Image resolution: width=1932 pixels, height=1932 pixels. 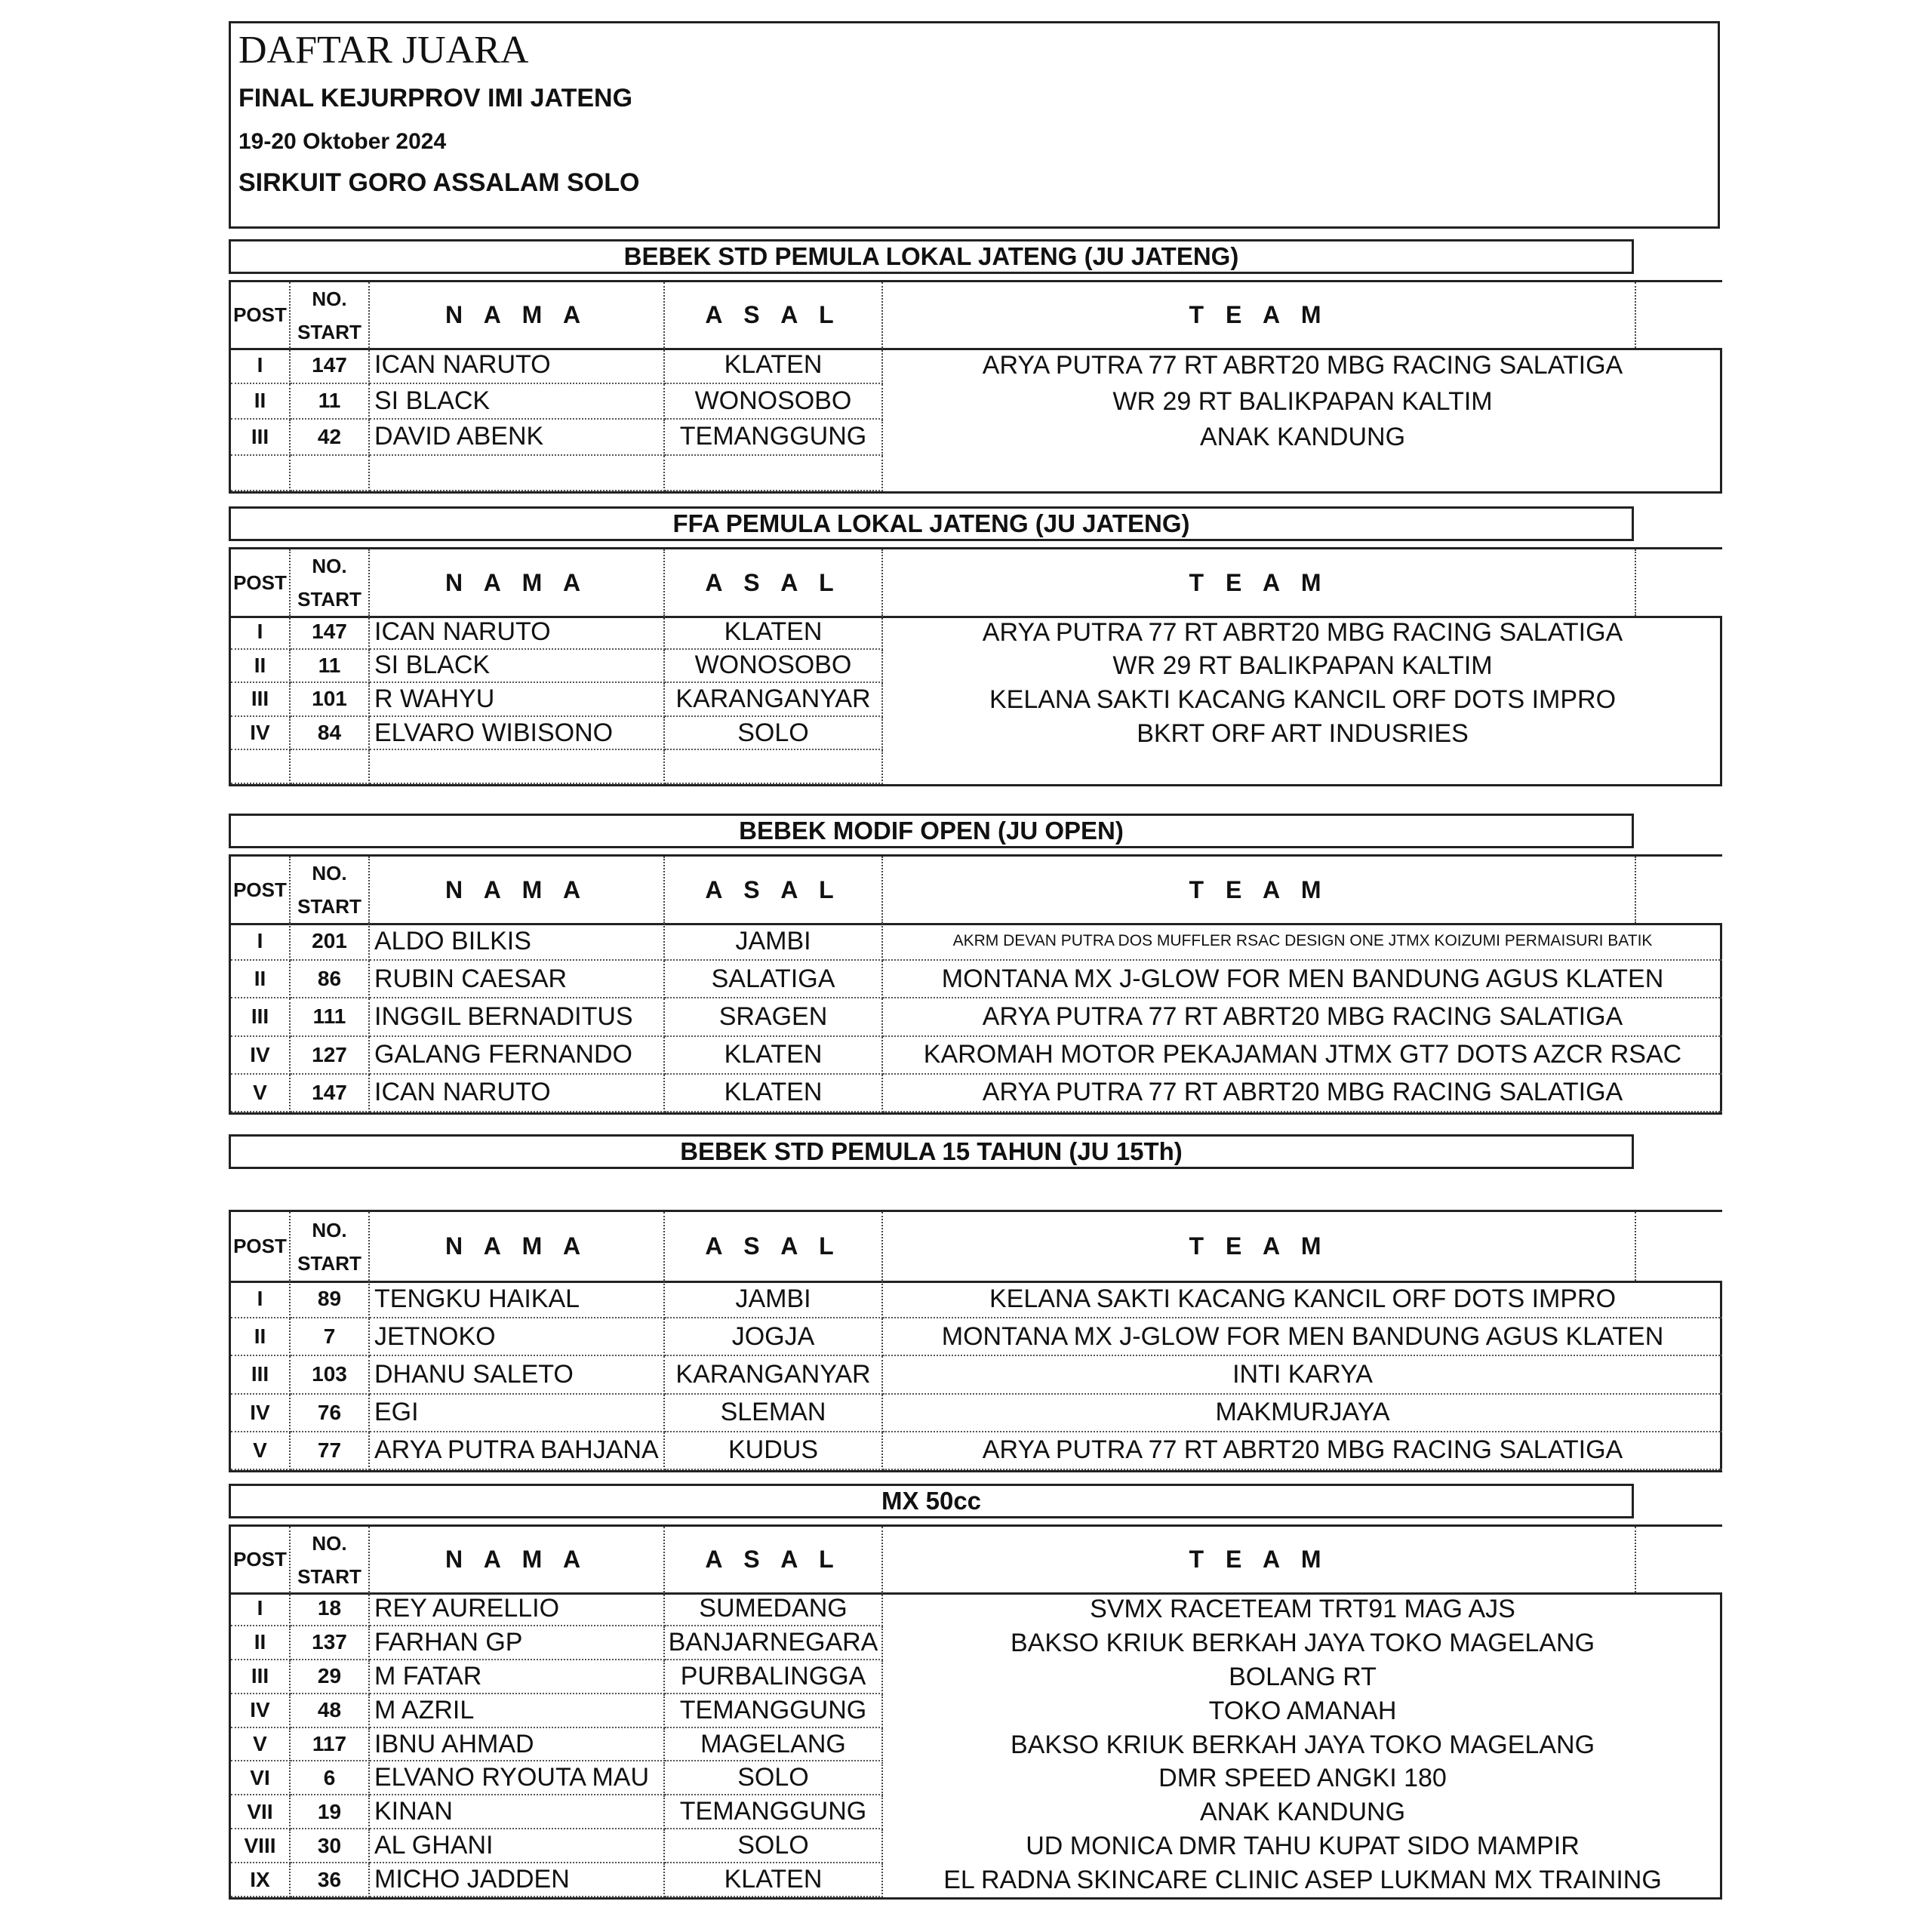 What do you see at coordinates (774, 1300) in the screenshot?
I see `cell-asal: JAMBI` at bounding box center [774, 1300].